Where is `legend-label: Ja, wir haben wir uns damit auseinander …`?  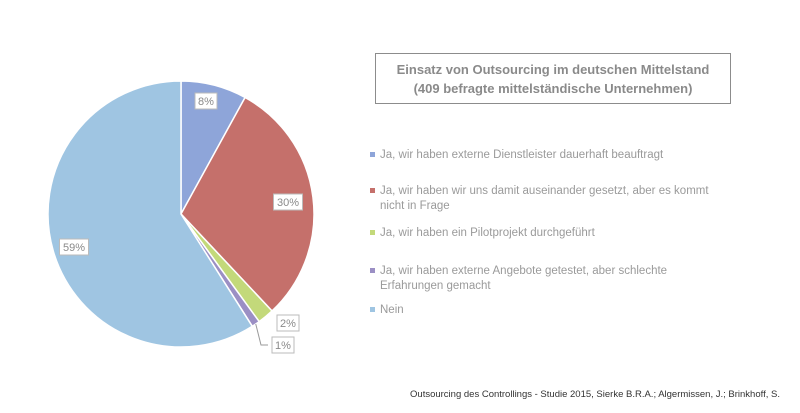
legend-label: Ja, wir haben wir uns damit auseinander … is located at coordinates (544, 198).